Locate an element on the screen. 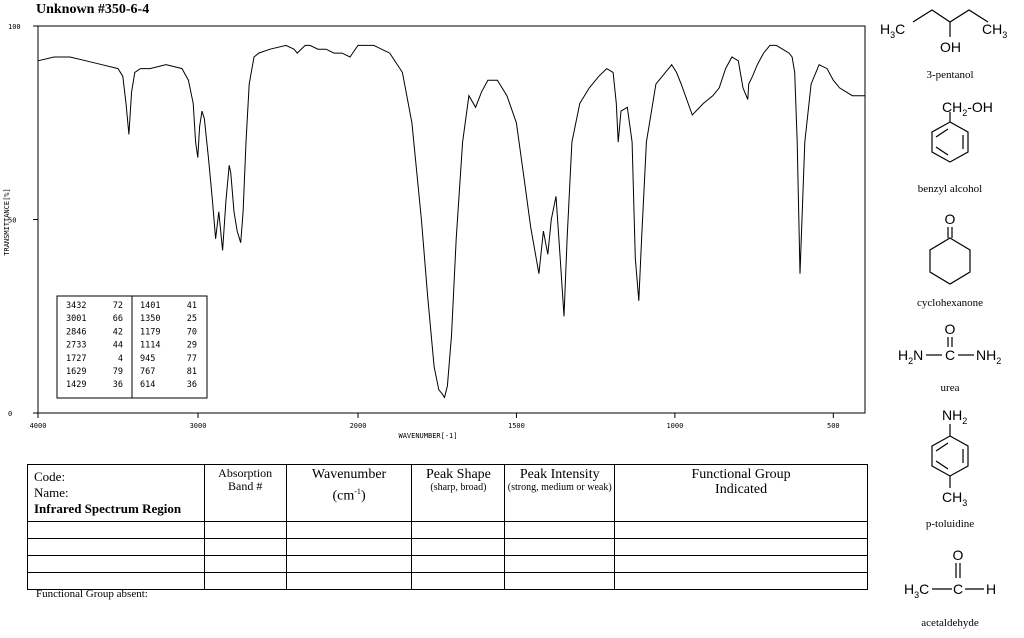 The height and width of the screenshot is (638, 1024). peak-transmittance: 29 is located at coordinates (192, 346).